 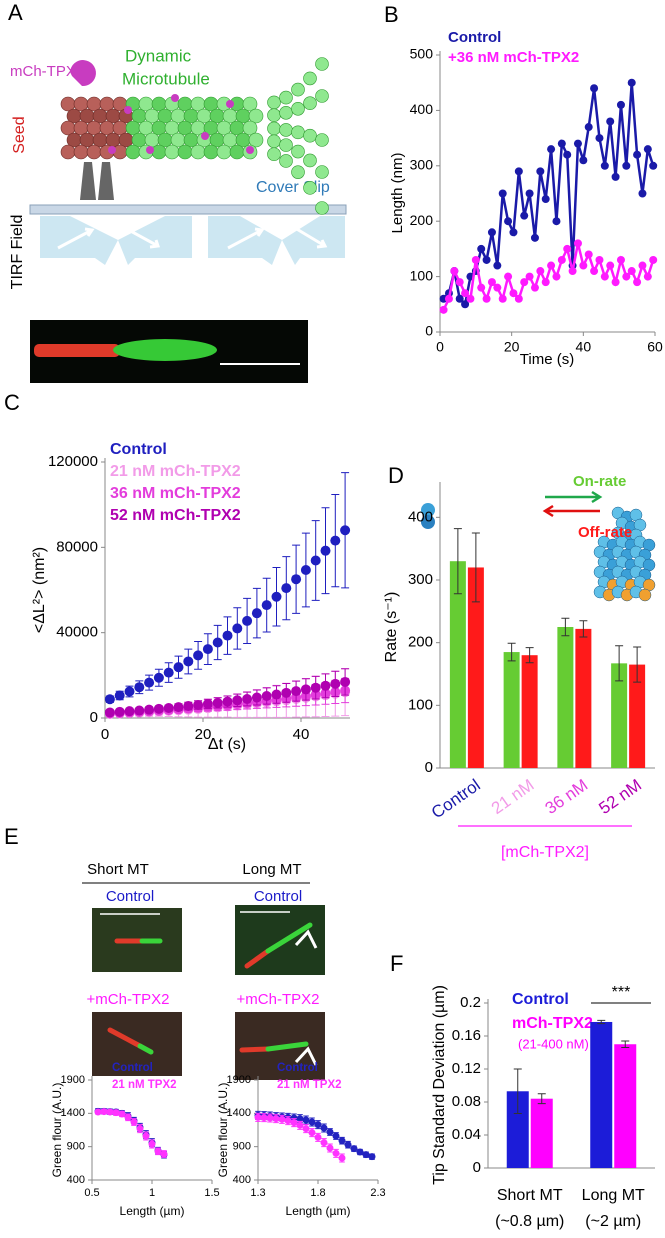 What do you see at coordinates (242, 1180) in the screenshot?
I see `y-tick-label: 400` at bounding box center [242, 1180].